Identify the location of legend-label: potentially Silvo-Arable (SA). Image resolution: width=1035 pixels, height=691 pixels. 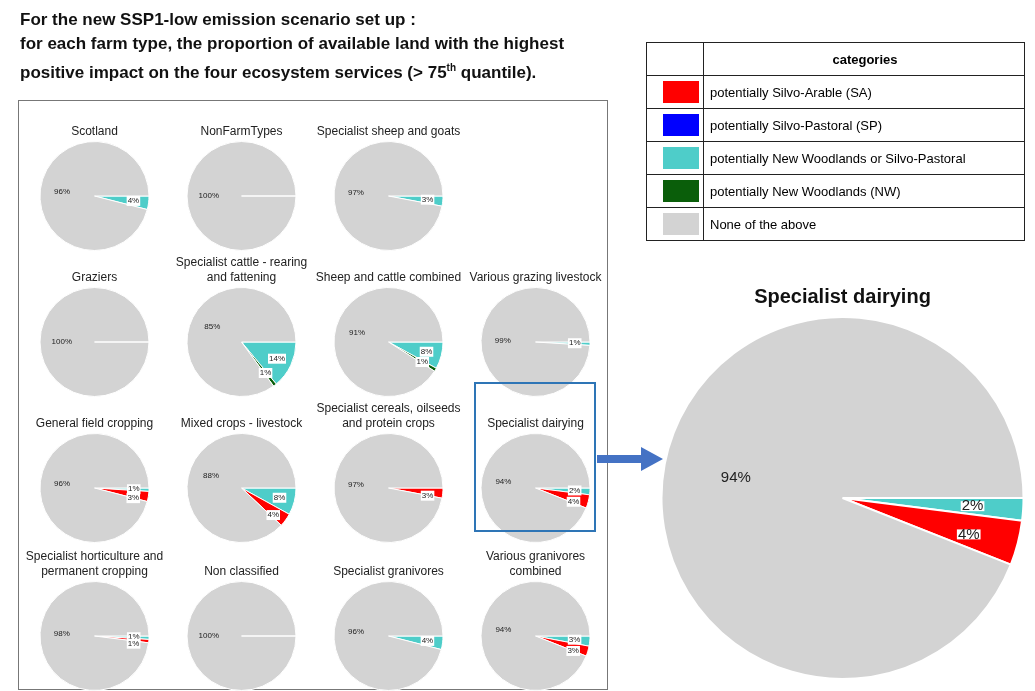
(864, 92).